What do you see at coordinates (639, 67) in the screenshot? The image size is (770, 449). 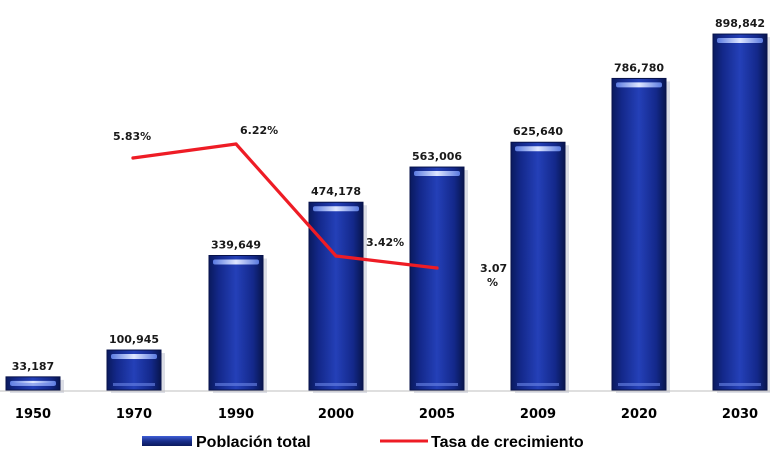 I see `bar-value-label-2020: 786,780` at bounding box center [639, 67].